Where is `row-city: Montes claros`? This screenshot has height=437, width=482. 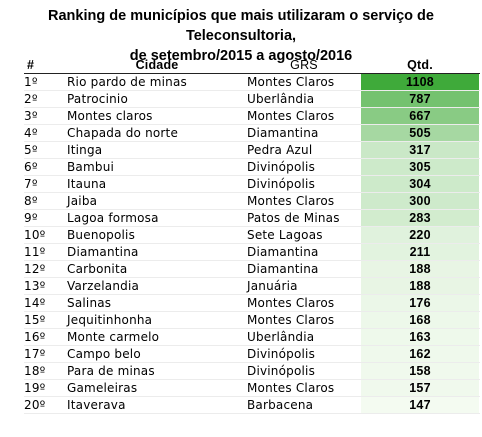 row-city: Montes claros is located at coordinates (110, 116).